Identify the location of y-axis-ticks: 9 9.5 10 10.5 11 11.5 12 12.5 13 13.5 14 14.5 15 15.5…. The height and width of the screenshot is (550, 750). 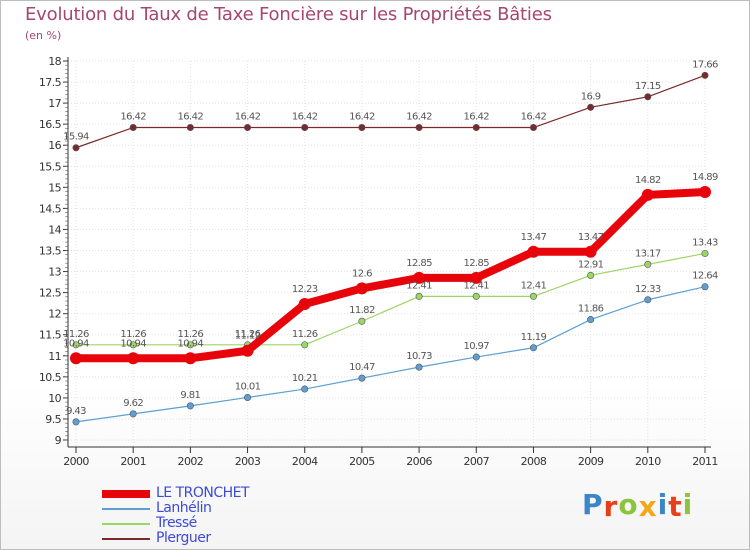
(50, 251).